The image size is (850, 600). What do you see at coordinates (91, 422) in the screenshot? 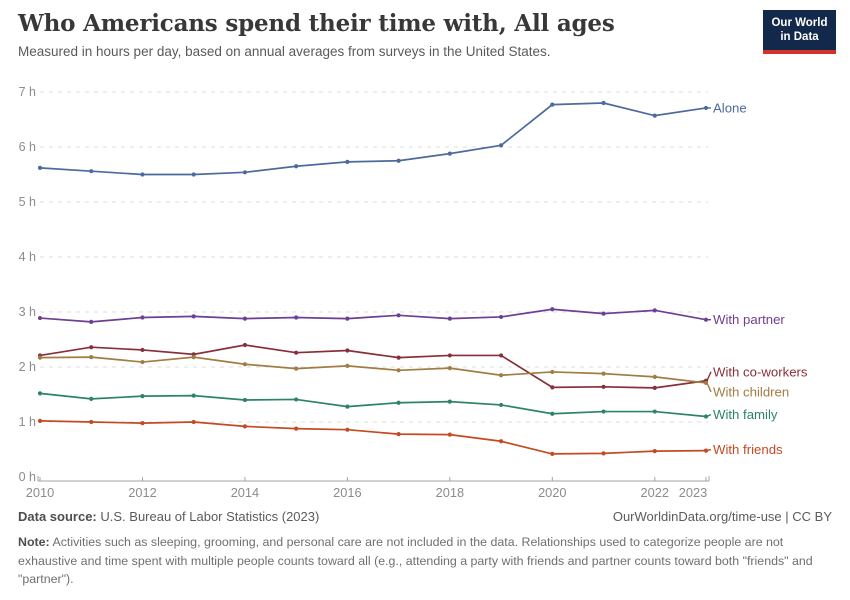
I see `point-with-friends-2011` at bounding box center [91, 422].